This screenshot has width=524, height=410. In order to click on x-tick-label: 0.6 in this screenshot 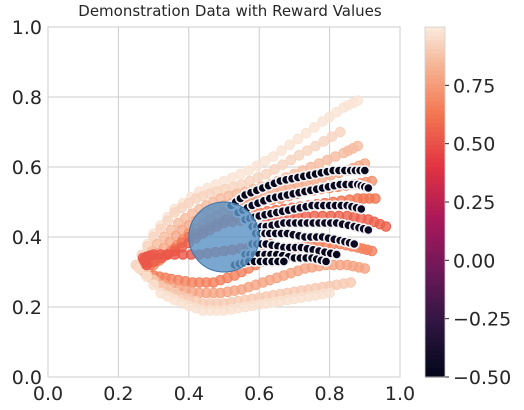, I will do `click(259, 394)`.